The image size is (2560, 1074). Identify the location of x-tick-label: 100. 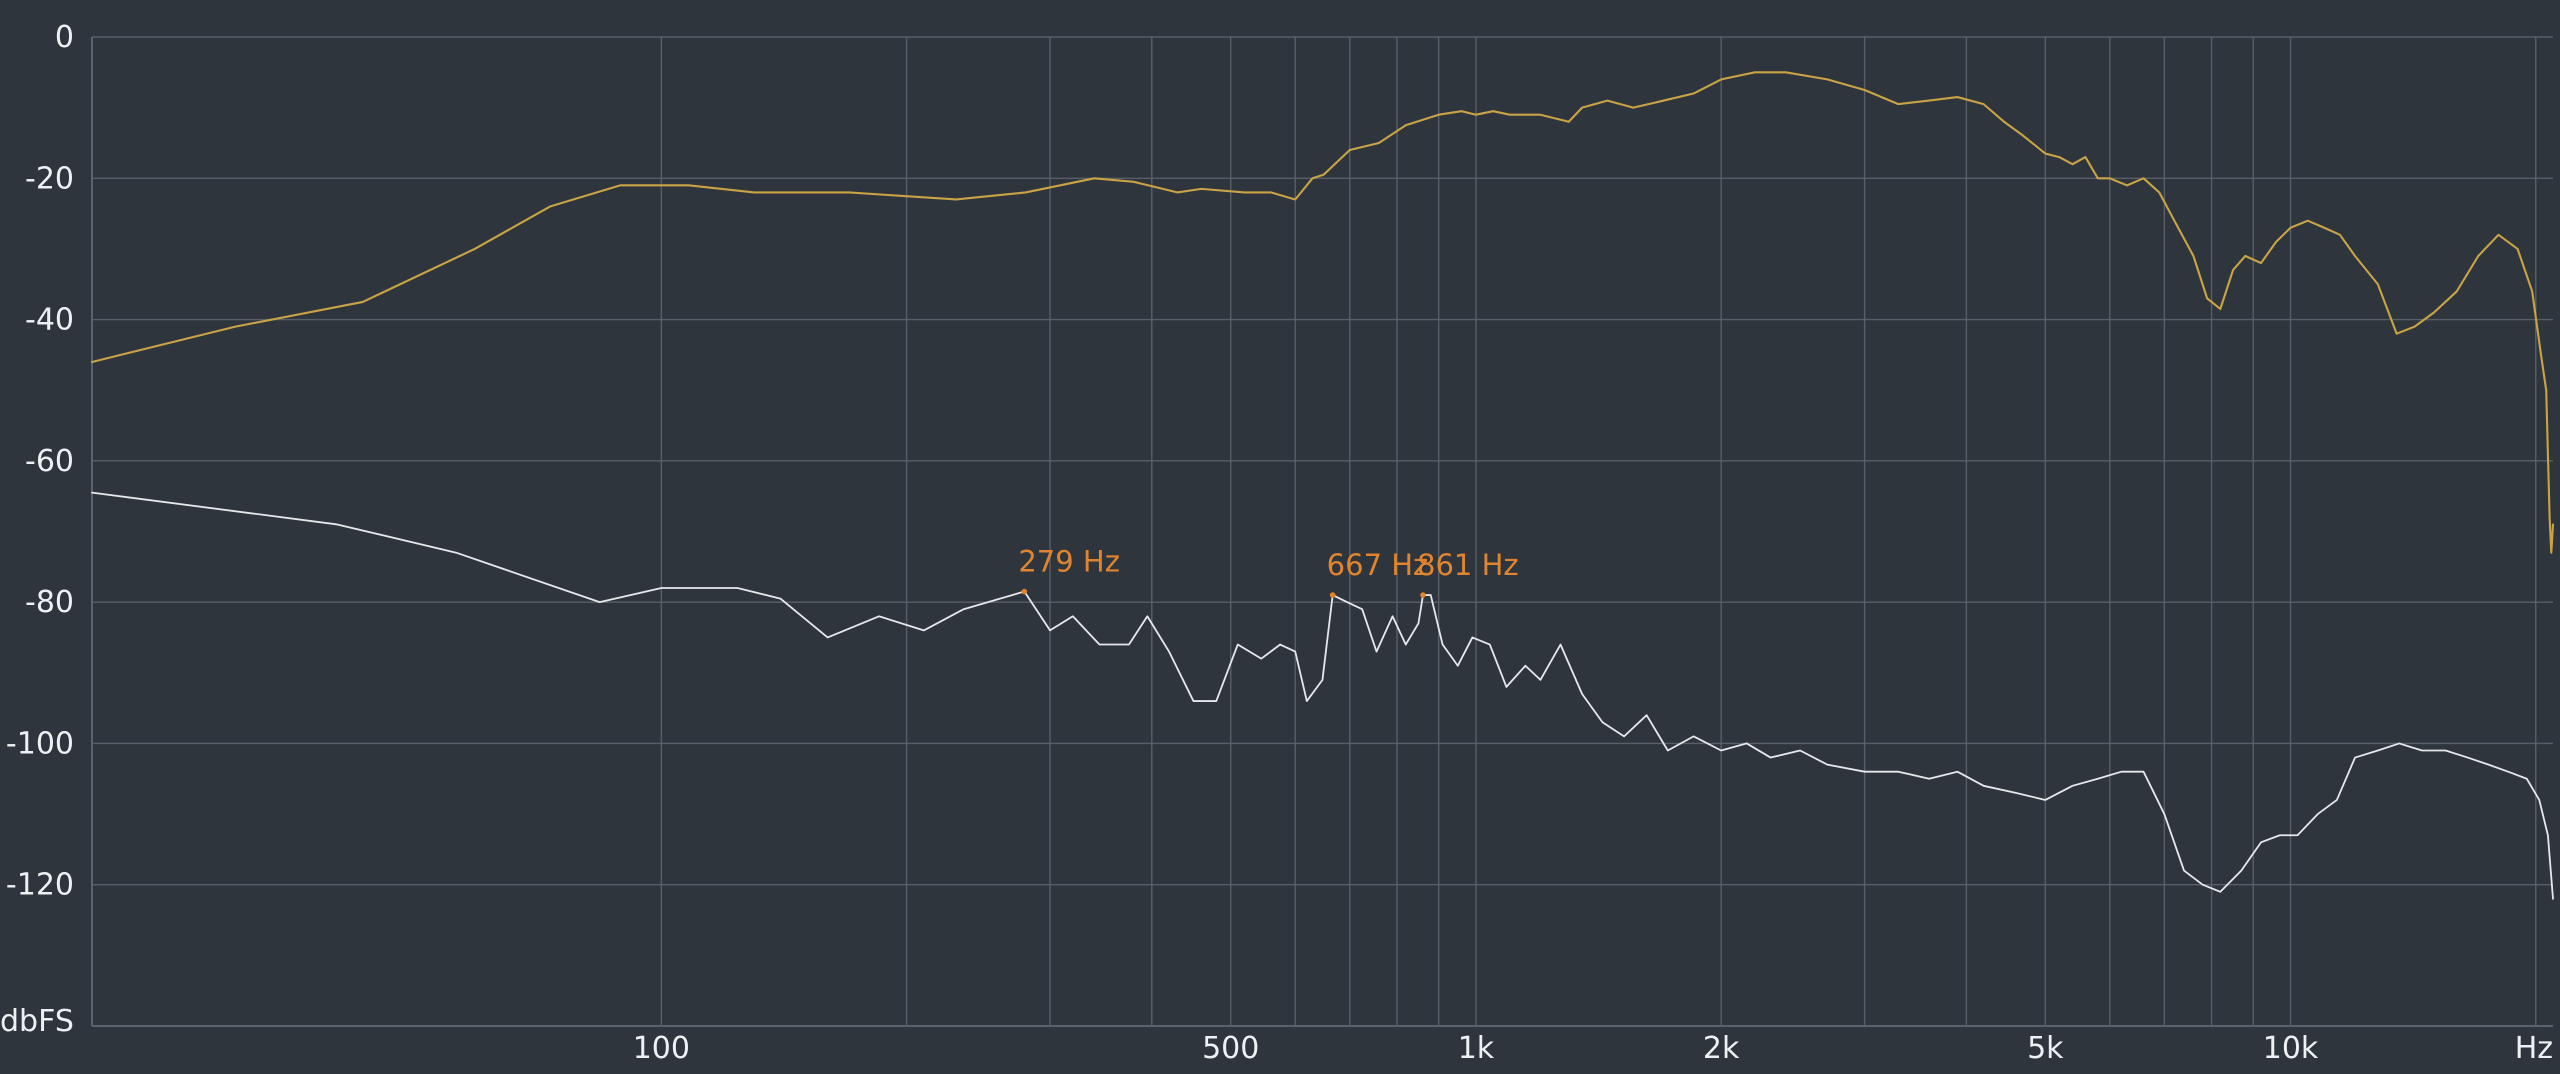
(661, 1048).